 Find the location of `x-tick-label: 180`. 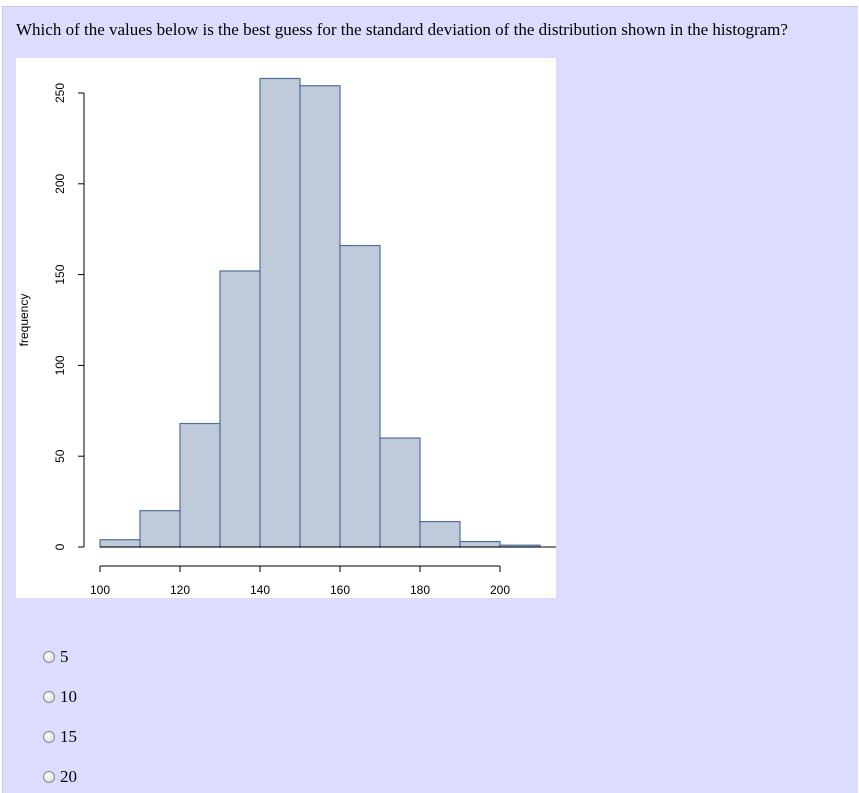

x-tick-label: 180 is located at coordinates (420, 590).